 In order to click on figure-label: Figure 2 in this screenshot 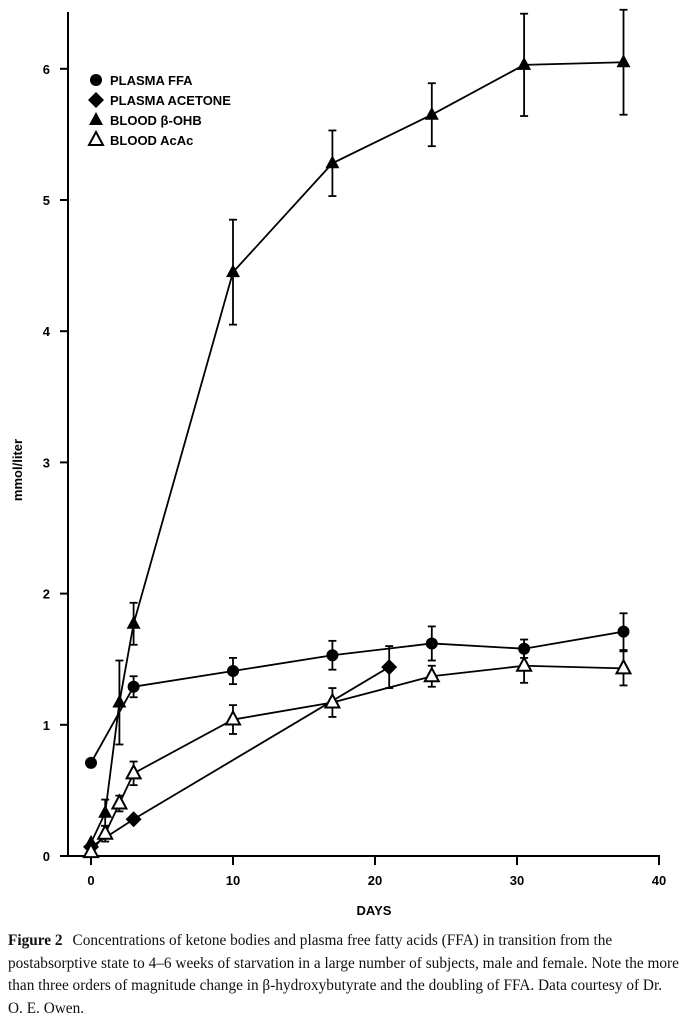, I will do `click(35, 940)`.